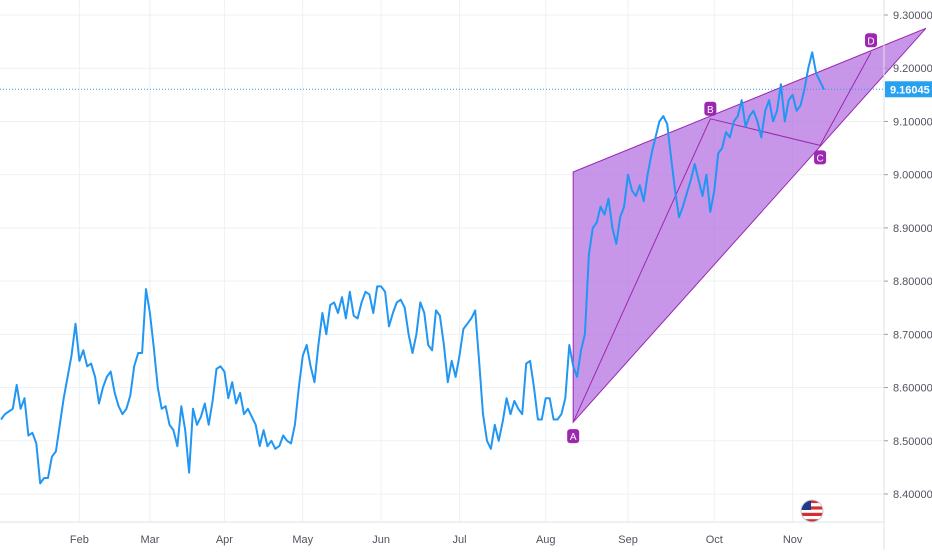 The image size is (932, 555). Describe the element at coordinates (628, 540) in the screenshot. I see `time-tick-label: Sep` at that location.